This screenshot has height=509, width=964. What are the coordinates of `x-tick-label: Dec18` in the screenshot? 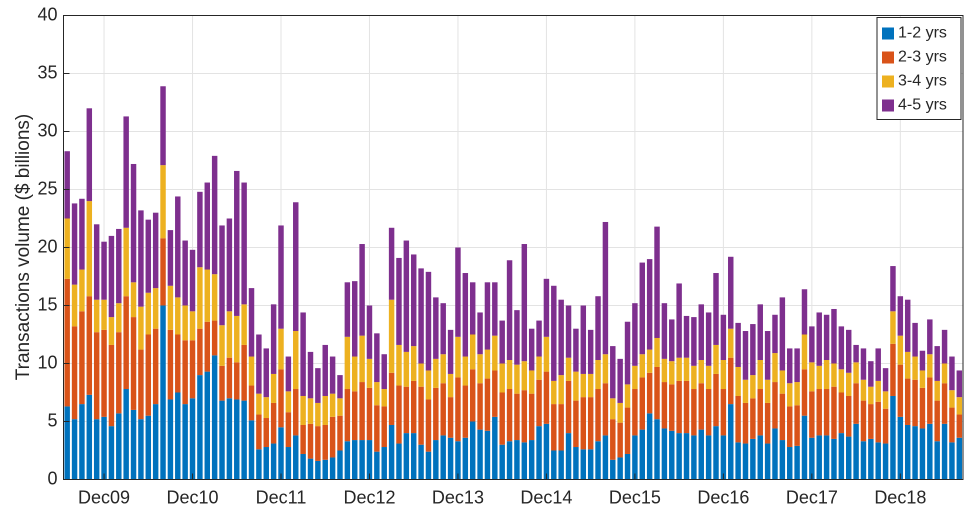 It's located at (900, 497).